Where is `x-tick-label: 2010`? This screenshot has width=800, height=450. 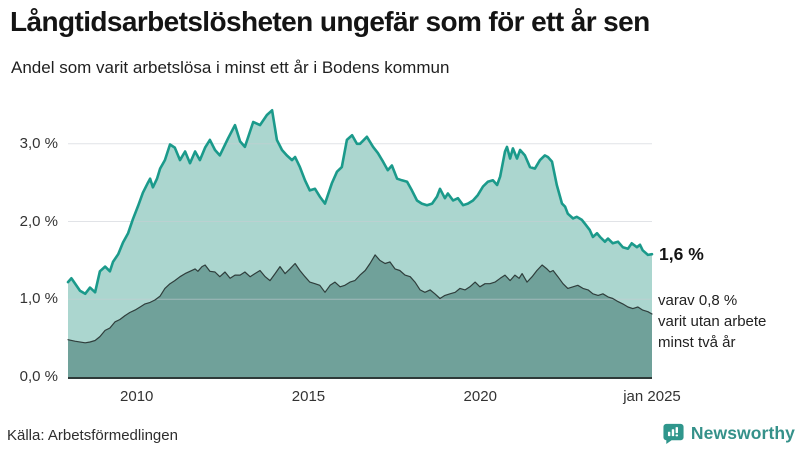
x-tick-label: 2010 is located at coordinates (137, 396).